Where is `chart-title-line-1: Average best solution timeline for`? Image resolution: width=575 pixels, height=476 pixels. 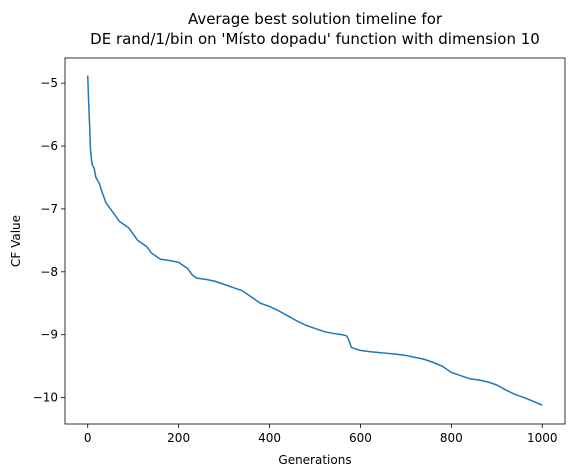
chart-title-line-1: Average best solution timeline for is located at coordinates (315, 19).